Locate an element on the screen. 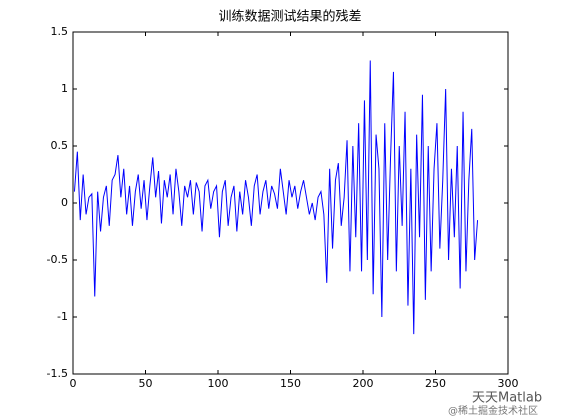 The width and height of the screenshot is (561, 420). y-tick-label: 0.5 is located at coordinates (60, 145).